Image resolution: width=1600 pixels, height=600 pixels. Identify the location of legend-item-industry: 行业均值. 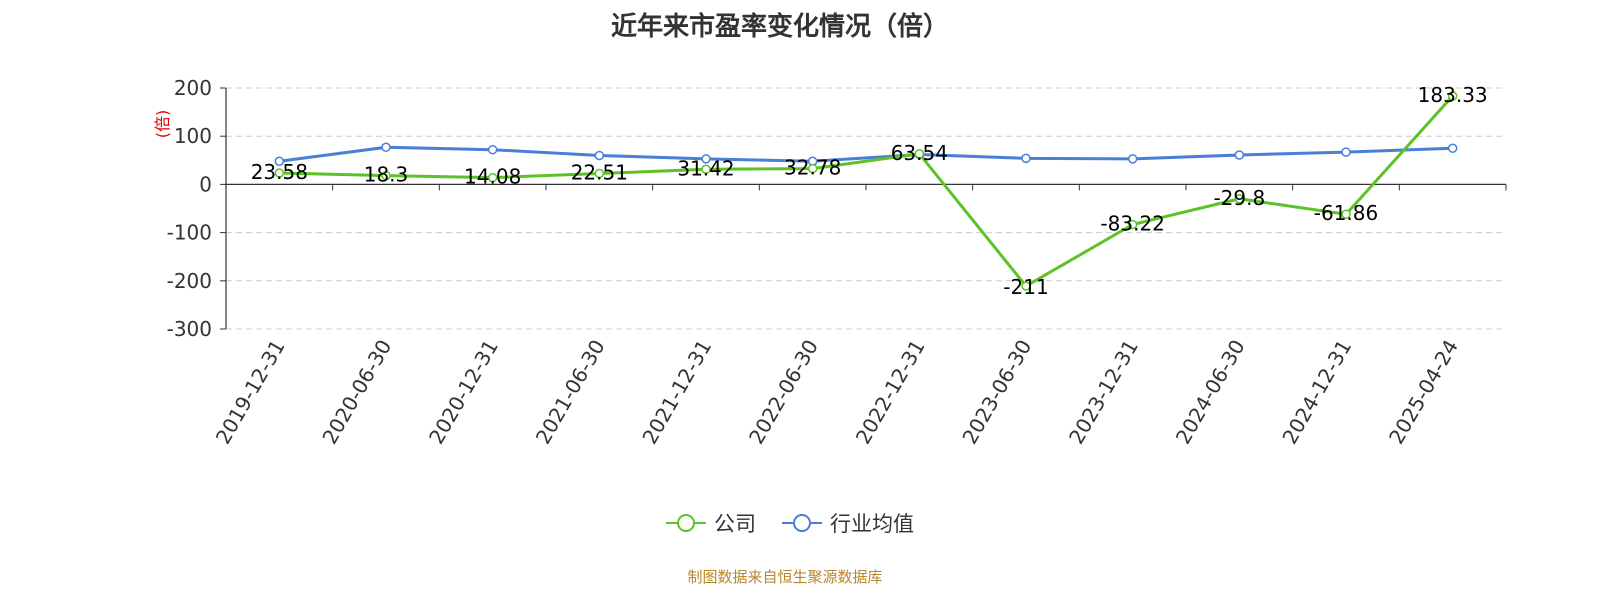
(848, 523).